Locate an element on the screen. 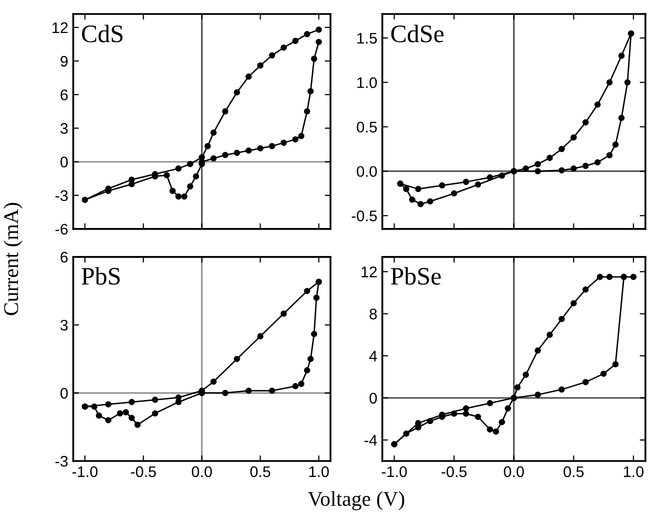 Image resolution: width=648 pixels, height=518 pixels. y-tick-label: 4 is located at coordinates (373, 356).